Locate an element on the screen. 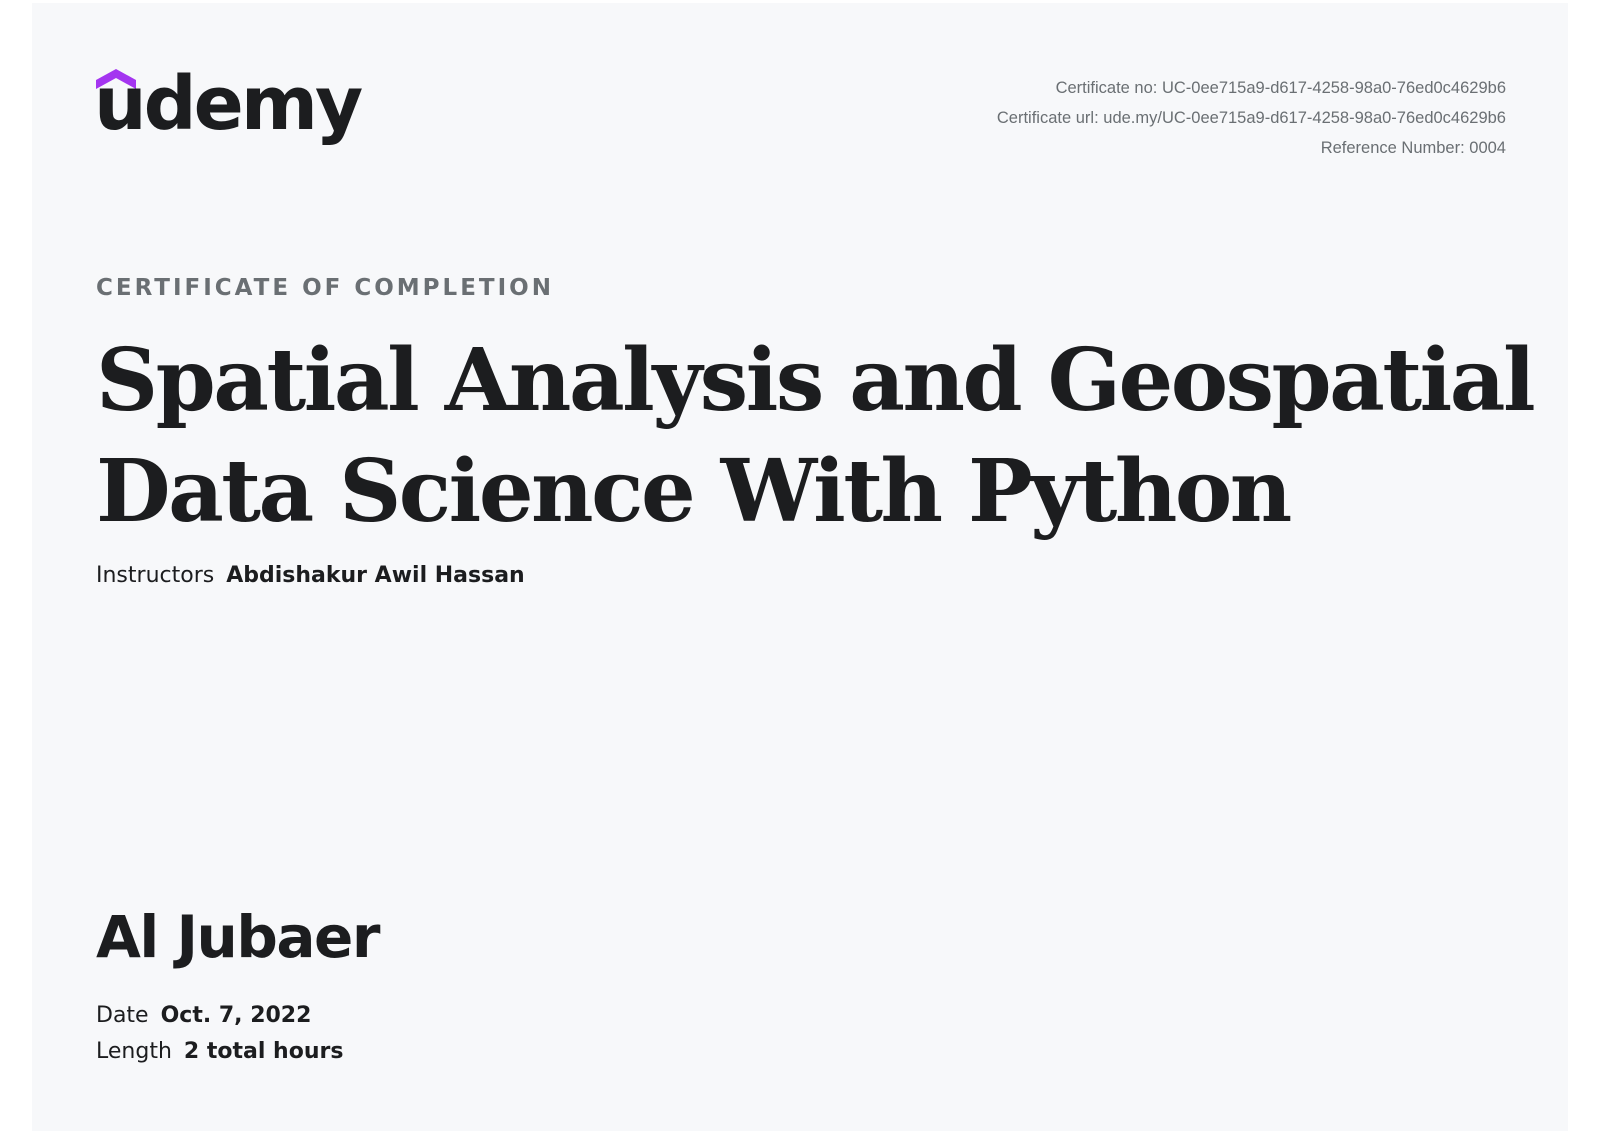 The height and width of the screenshot is (1132, 1600). length-value: 2 total hours is located at coordinates (263, 1051).